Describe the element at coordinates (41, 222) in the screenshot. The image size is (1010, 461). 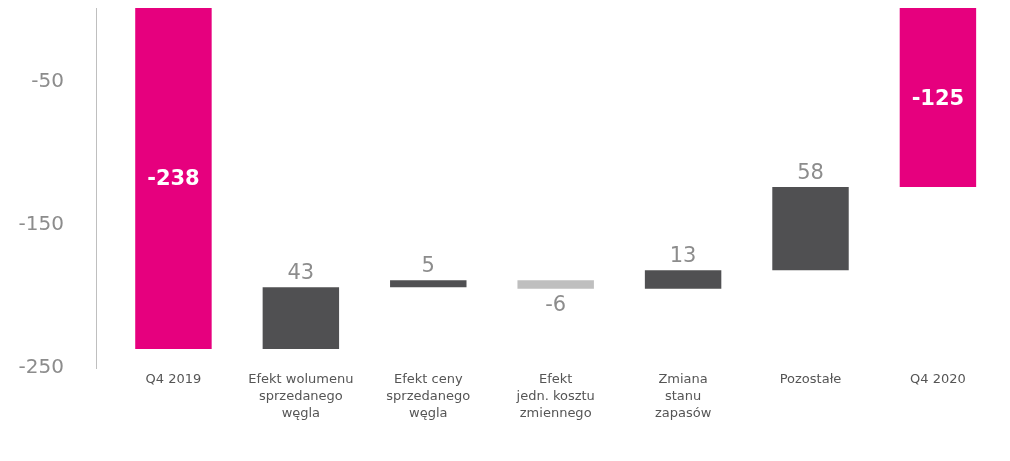
I see `y-tick-label: -150` at that location.